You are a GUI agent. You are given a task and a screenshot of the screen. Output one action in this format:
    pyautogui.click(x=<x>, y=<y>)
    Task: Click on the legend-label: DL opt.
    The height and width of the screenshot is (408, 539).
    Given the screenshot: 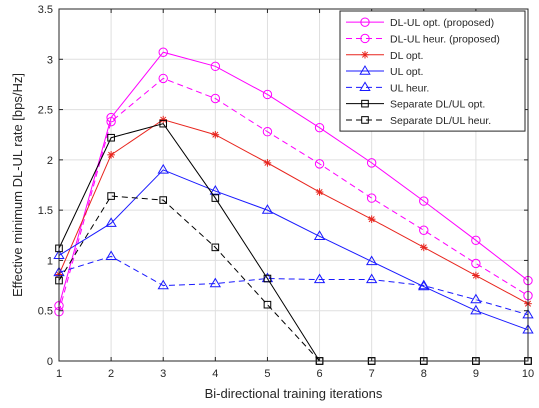 What is the action you would take?
    pyautogui.click(x=406, y=56)
    